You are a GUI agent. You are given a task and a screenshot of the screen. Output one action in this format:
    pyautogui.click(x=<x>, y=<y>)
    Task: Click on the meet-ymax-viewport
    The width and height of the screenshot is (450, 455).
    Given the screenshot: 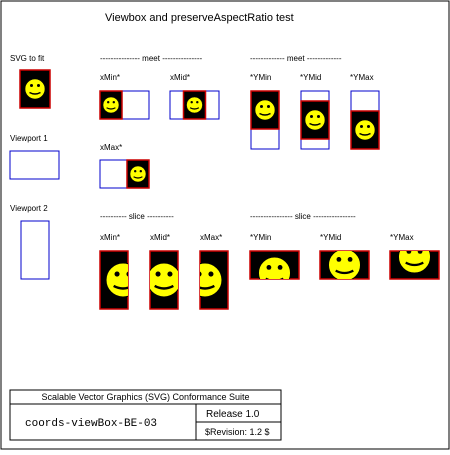 What is the action you would take?
    pyautogui.click(x=365, y=120)
    